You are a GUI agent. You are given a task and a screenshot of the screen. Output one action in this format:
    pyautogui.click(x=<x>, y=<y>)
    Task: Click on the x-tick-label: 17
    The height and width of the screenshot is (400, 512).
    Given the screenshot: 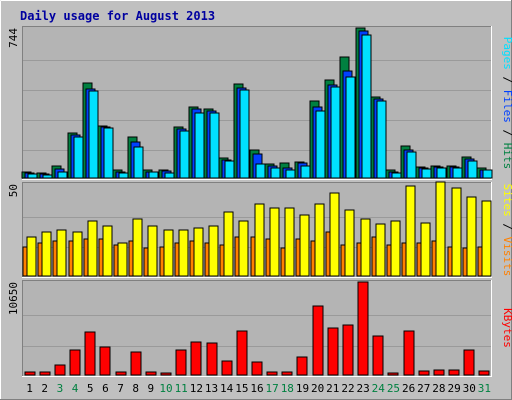 What is the action you would take?
    pyautogui.click(x=272, y=388)
    